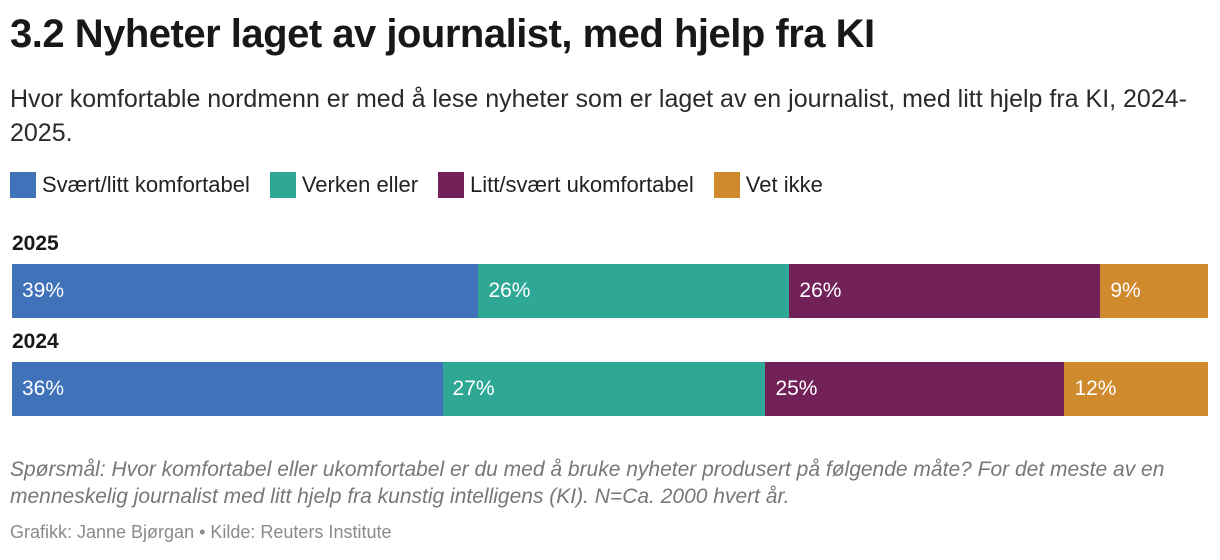 Image resolution: width=1220 pixels, height=560 pixels. I want to click on stacked-bar: 36% 27% 25% 12%, so click(610, 389).